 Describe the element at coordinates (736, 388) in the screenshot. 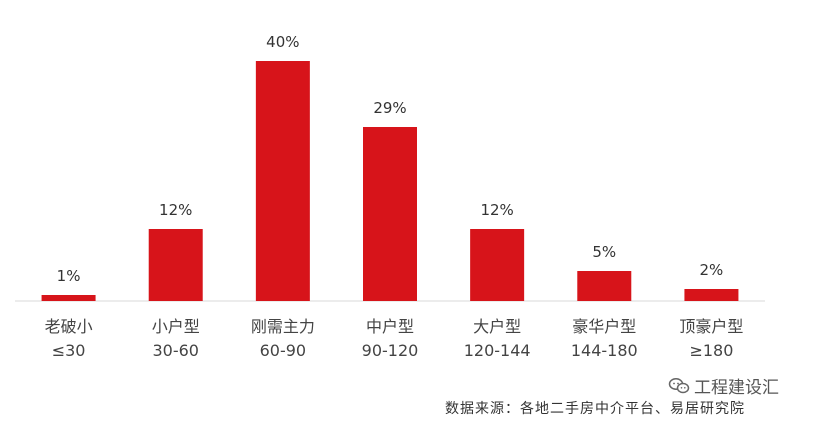

I see `watermark-text: 工程建设汇` at that location.